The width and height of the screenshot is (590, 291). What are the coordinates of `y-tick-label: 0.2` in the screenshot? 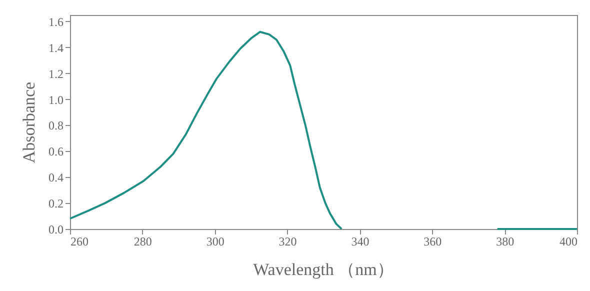 It's located at (56, 203).